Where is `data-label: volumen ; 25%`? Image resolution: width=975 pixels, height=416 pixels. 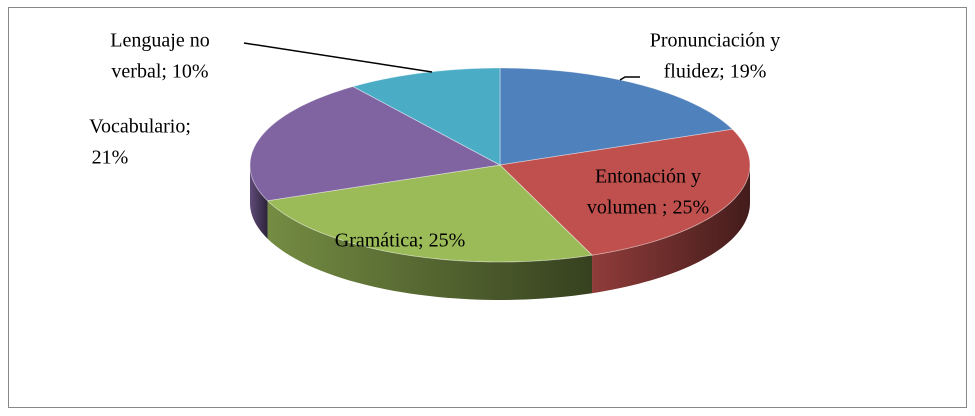
data-label: volumen ; 25% is located at coordinates (648, 208).